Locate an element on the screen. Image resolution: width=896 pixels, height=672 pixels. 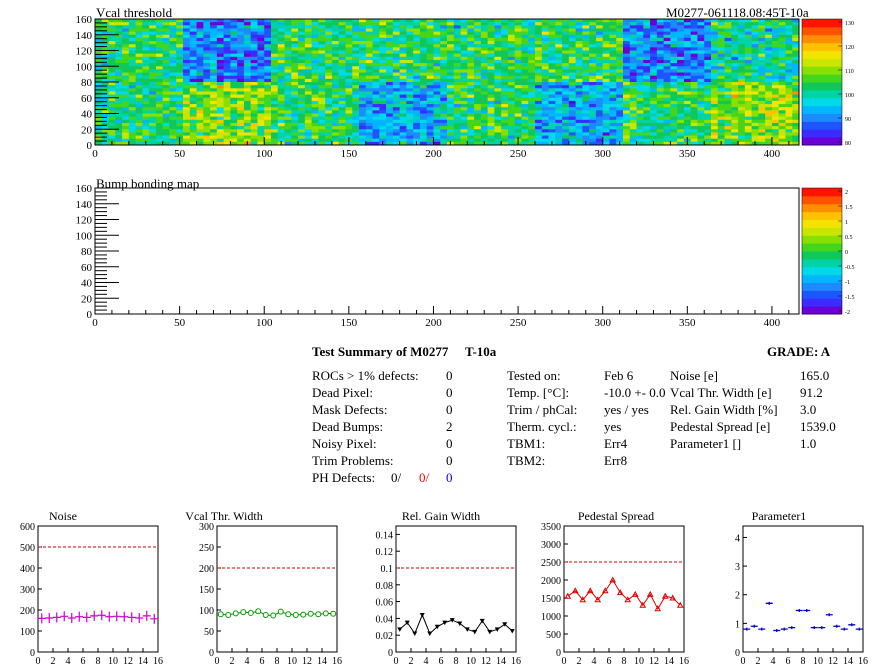
x-tick-label: 100 is located at coordinates (264, 323).